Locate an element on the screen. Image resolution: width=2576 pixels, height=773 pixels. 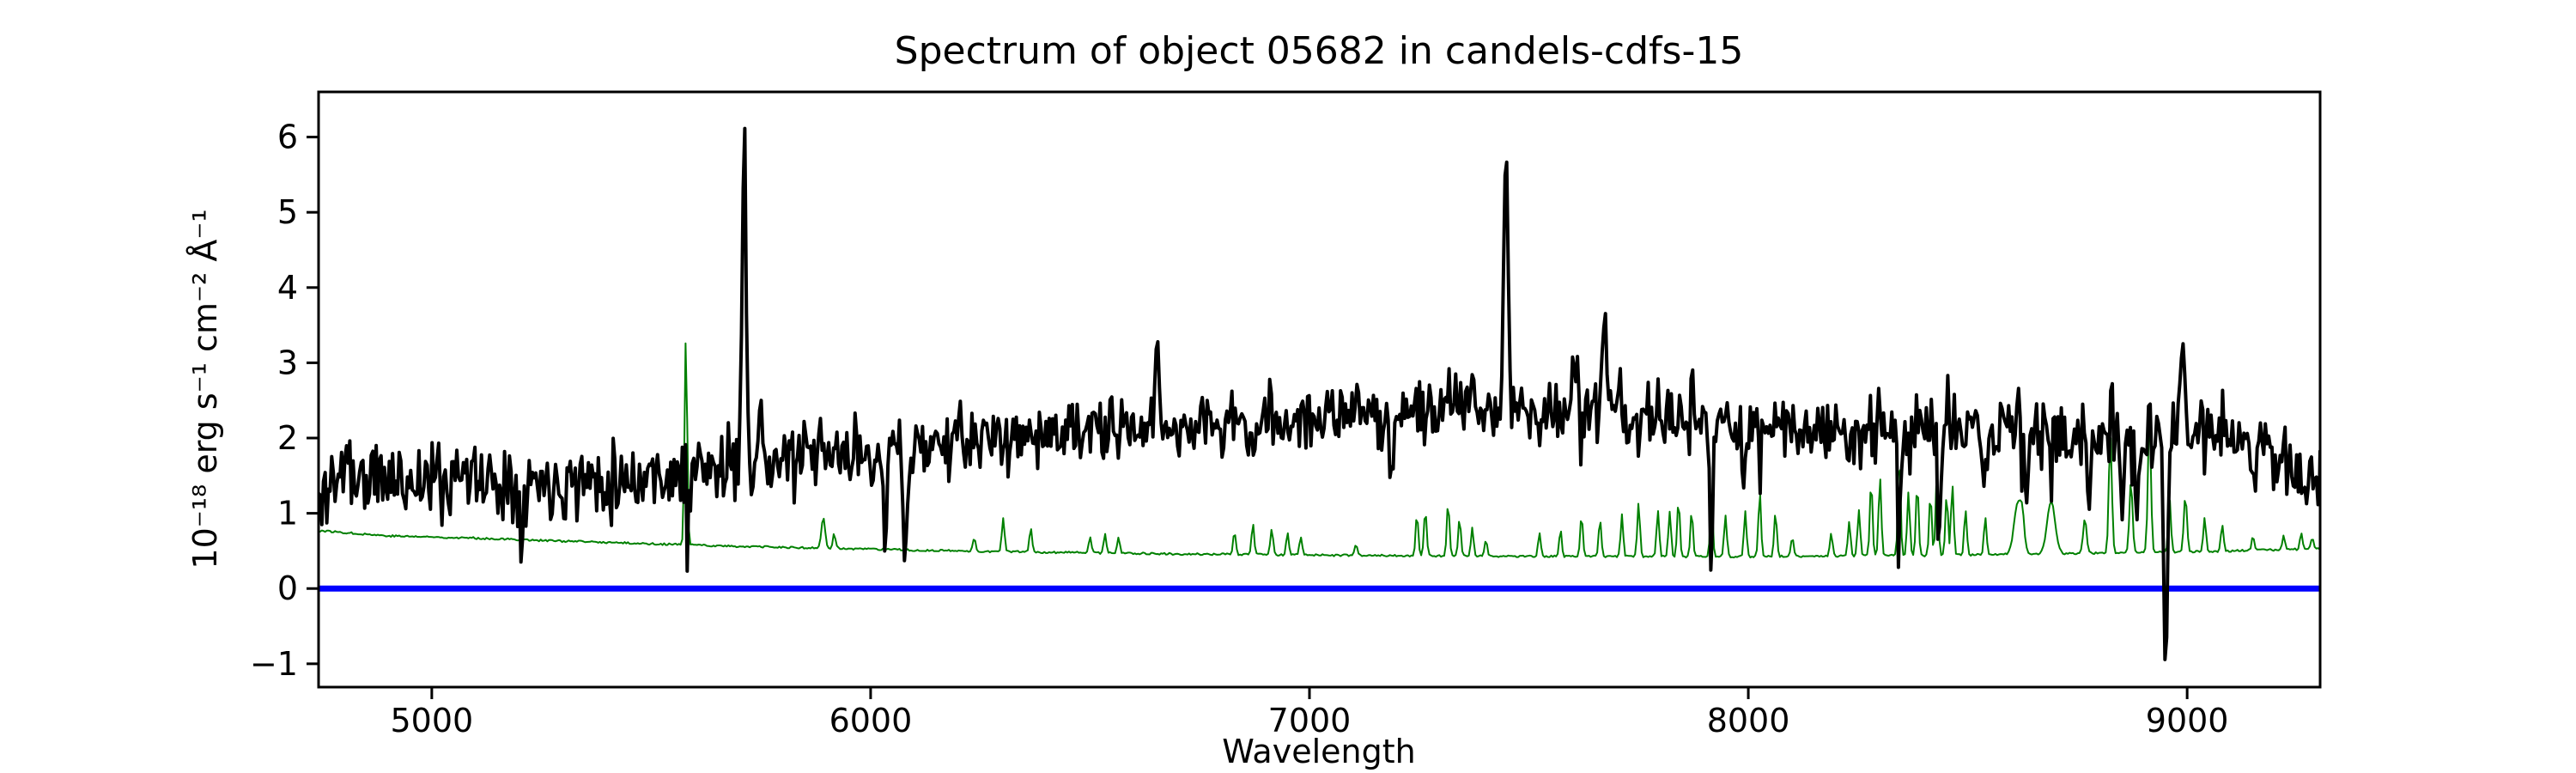
y-tick-label: 4 is located at coordinates (287, 288).